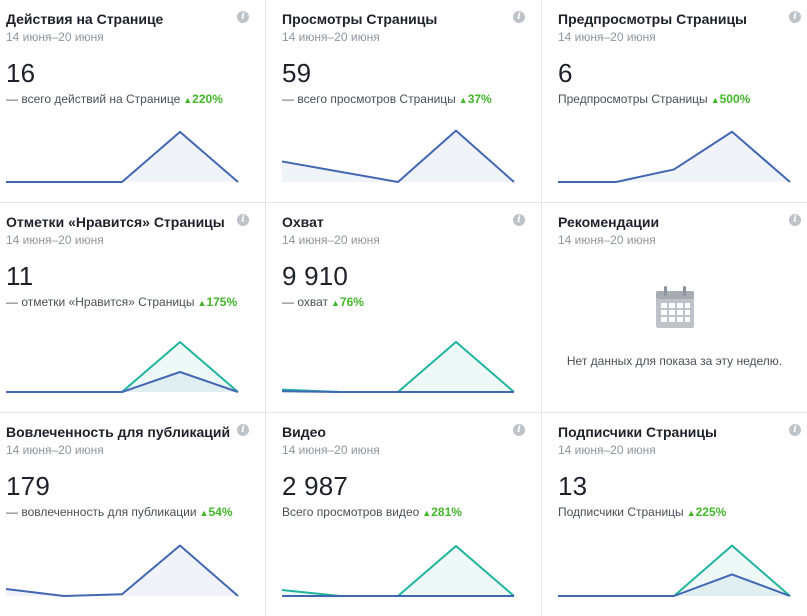 Image resolution: width=807 pixels, height=616 pixels. Describe the element at coordinates (637, 432) in the screenshot. I see `card-title: Подписчики Страницы` at that location.